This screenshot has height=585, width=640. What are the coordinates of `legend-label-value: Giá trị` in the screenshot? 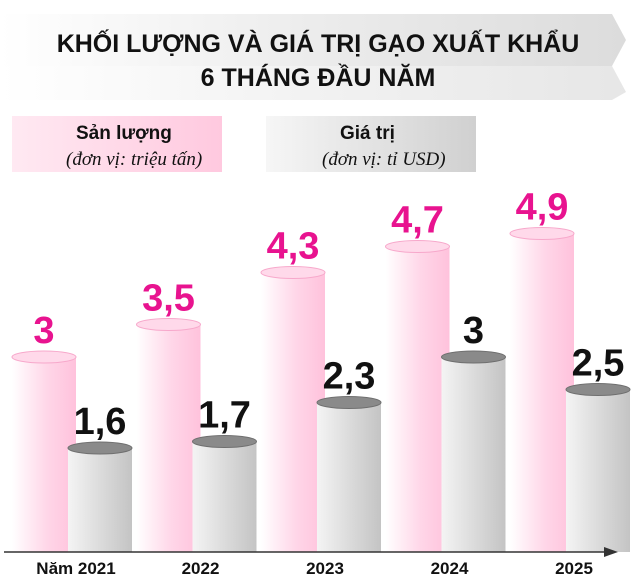 It's located at (367, 133).